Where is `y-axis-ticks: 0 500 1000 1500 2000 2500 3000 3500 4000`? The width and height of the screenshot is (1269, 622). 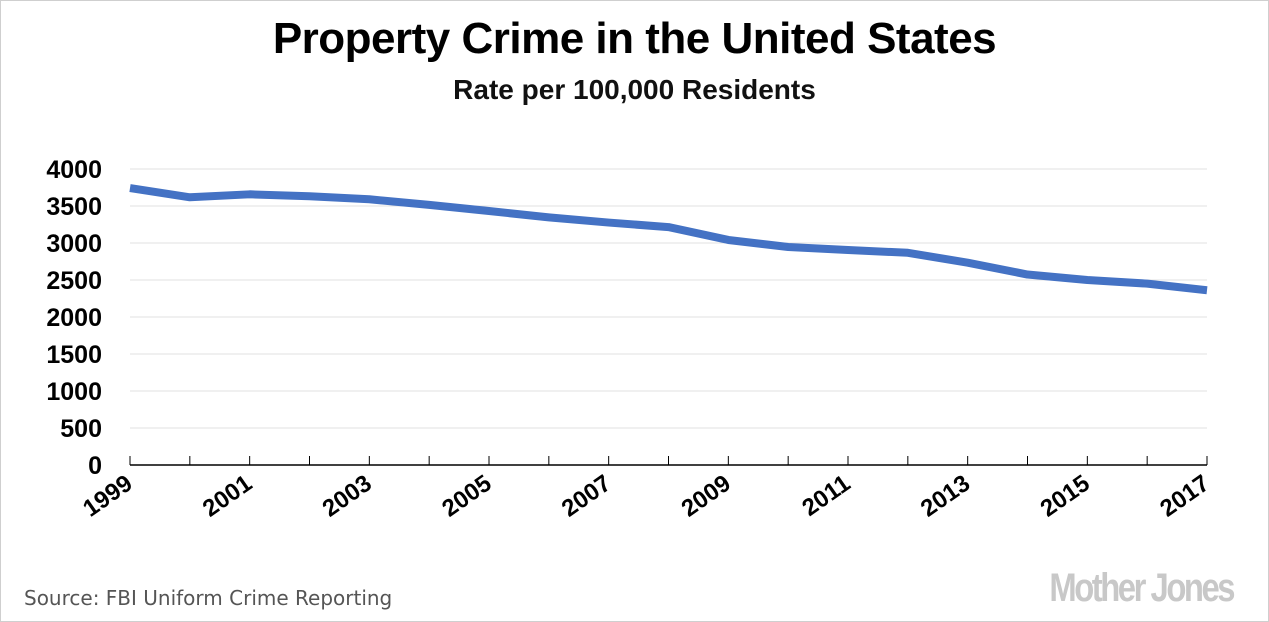
y-axis-ticks: 0 500 1000 1500 2000 2500 3000 3500 4000 is located at coordinates (74, 318).